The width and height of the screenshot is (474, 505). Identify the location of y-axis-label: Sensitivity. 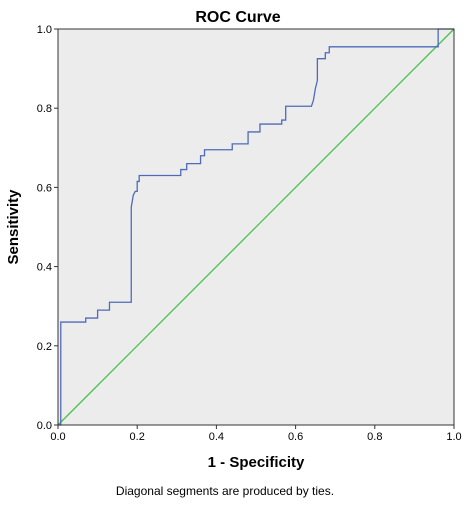
(13, 227).